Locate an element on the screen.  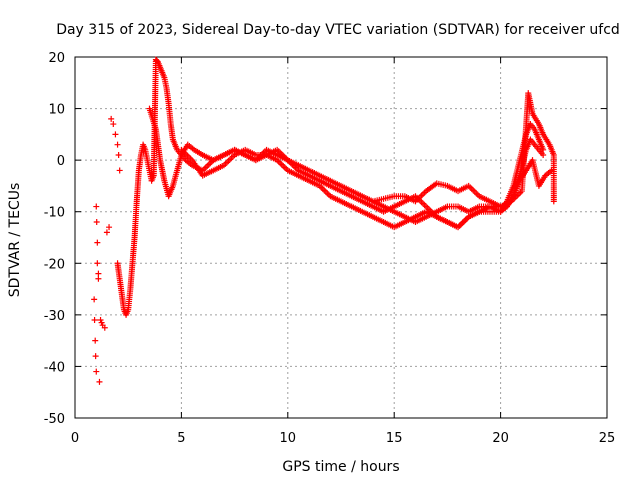
y-tick-label: -20 is located at coordinates (54, 264).